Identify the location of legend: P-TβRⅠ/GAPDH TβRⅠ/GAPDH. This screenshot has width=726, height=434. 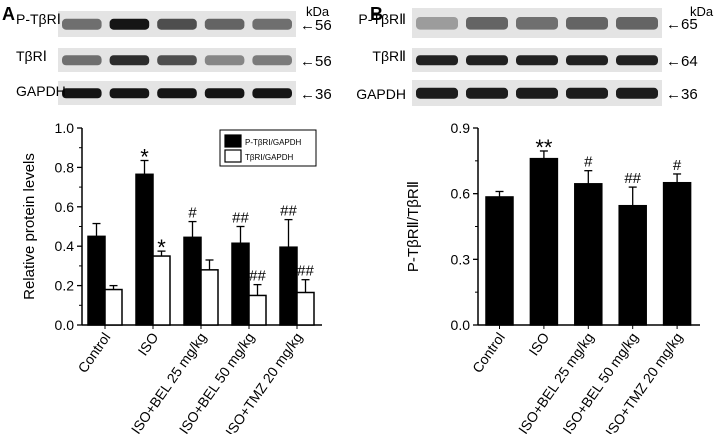
(268, 148).